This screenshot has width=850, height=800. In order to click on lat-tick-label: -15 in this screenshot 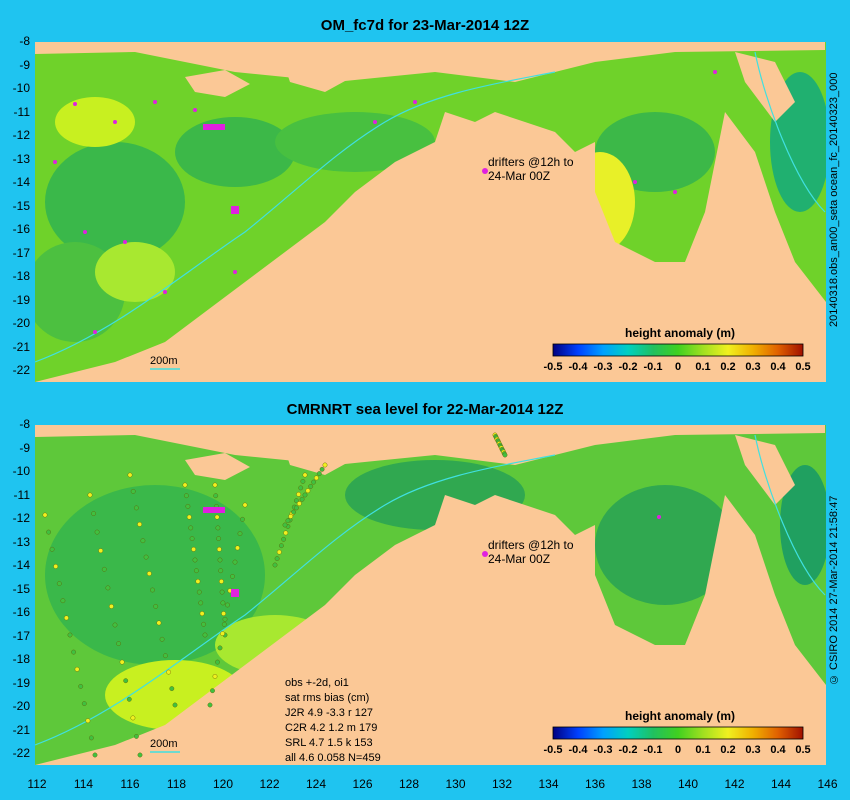, I will do `click(21, 588)`.